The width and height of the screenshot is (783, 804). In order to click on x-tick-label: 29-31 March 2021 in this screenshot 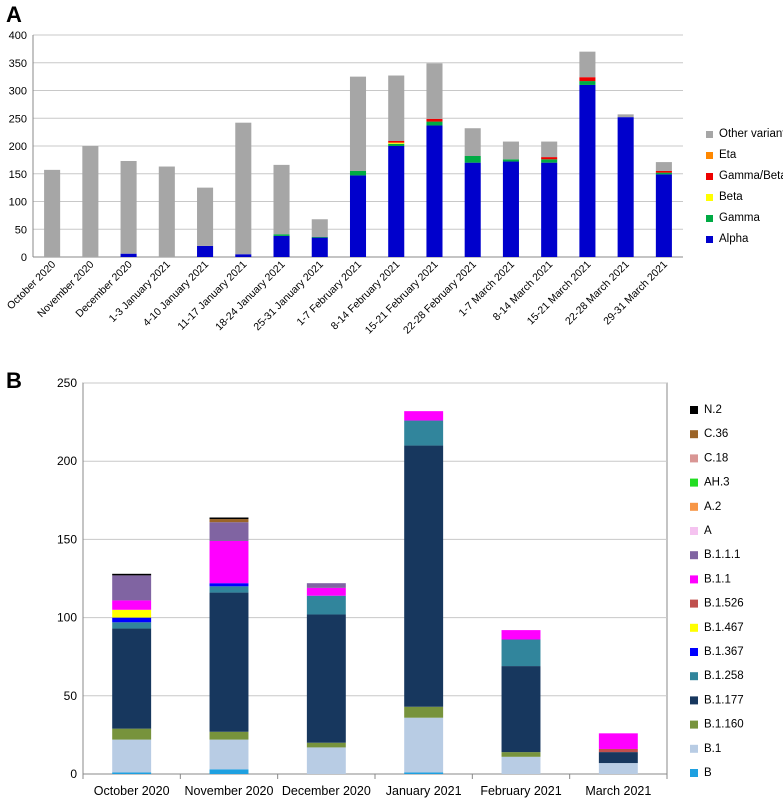, I will do `click(635, 293)`.